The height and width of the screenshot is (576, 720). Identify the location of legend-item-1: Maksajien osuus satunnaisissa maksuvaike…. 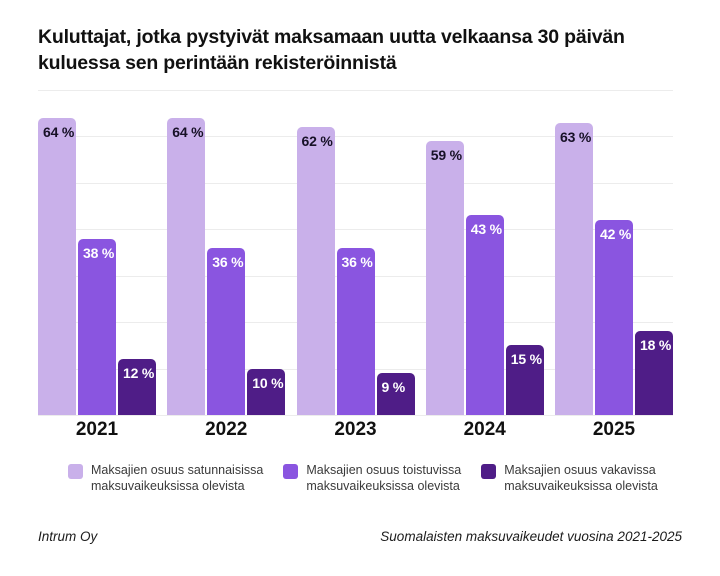
(165, 478).